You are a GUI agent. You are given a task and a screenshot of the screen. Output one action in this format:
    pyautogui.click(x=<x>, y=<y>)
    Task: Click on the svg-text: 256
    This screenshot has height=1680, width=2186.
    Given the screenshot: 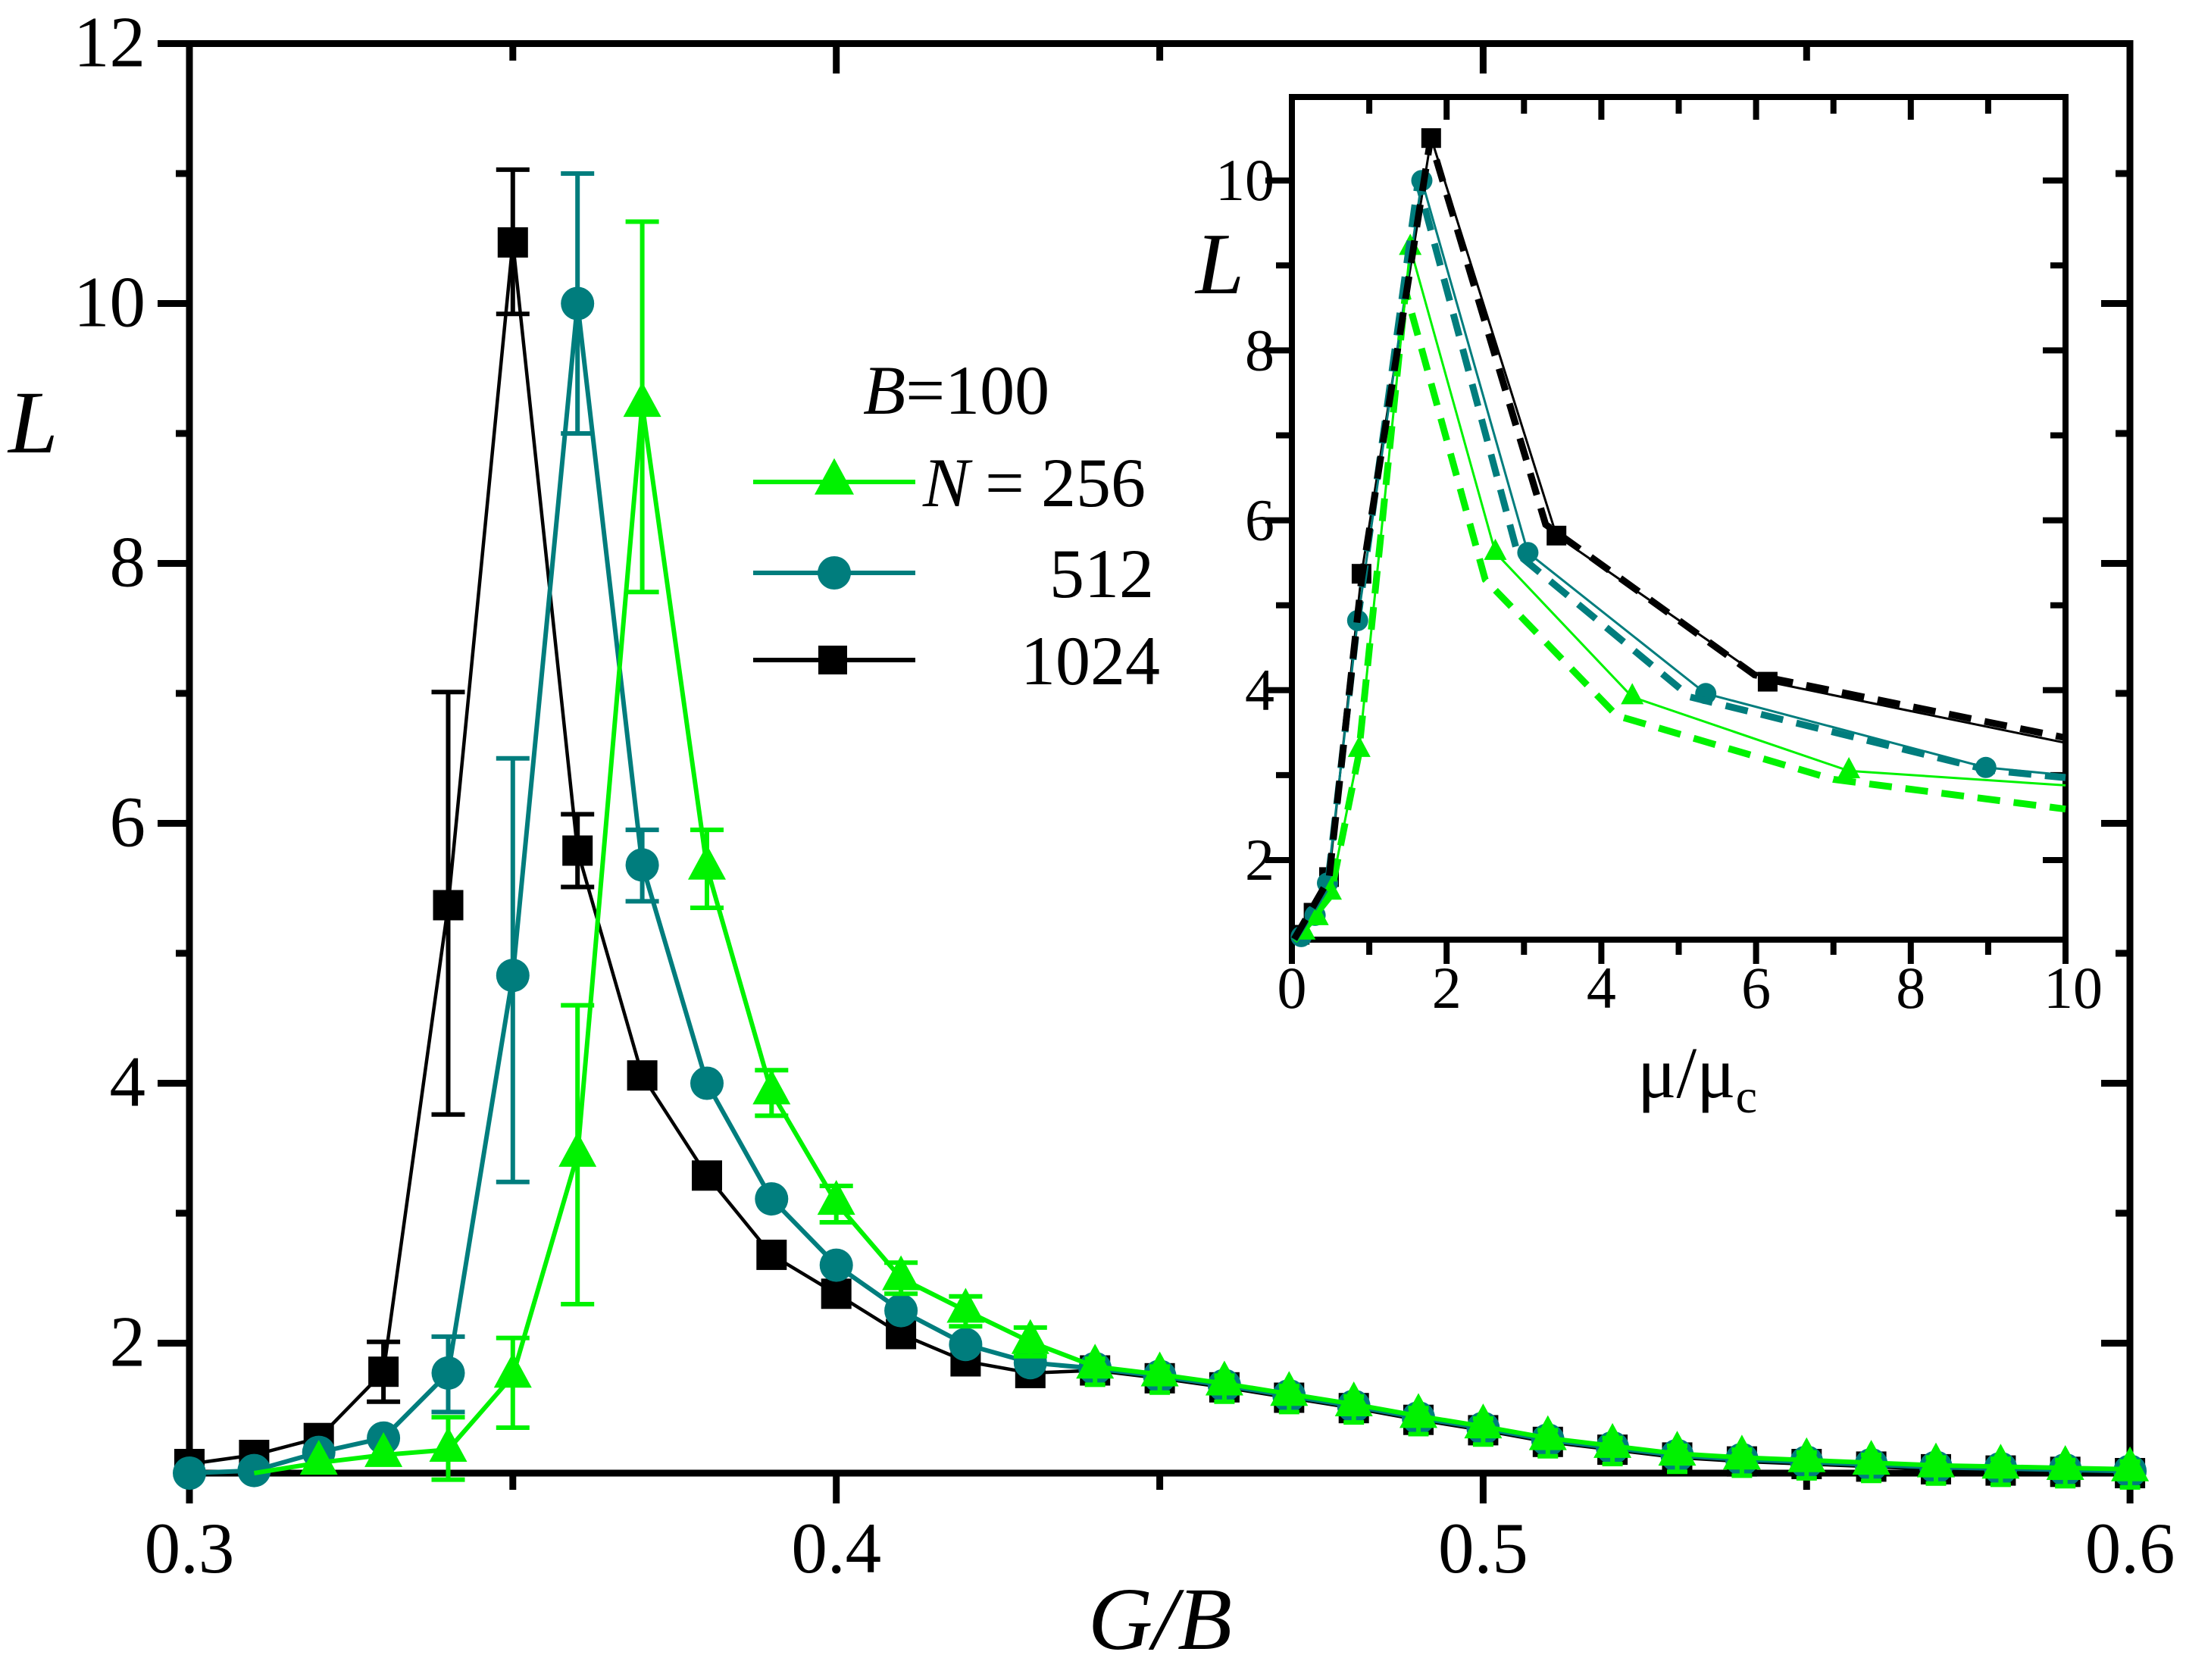 What is the action you would take?
    pyautogui.click(x=1093, y=482)
    